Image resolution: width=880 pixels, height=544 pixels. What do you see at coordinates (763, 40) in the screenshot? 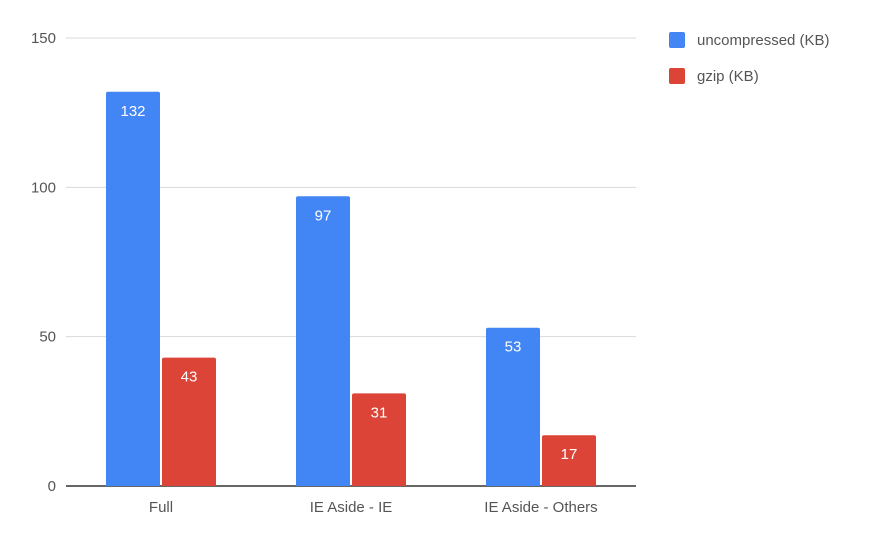
I see `legend-label: uncompressed (KB)` at bounding box center [763, 40].